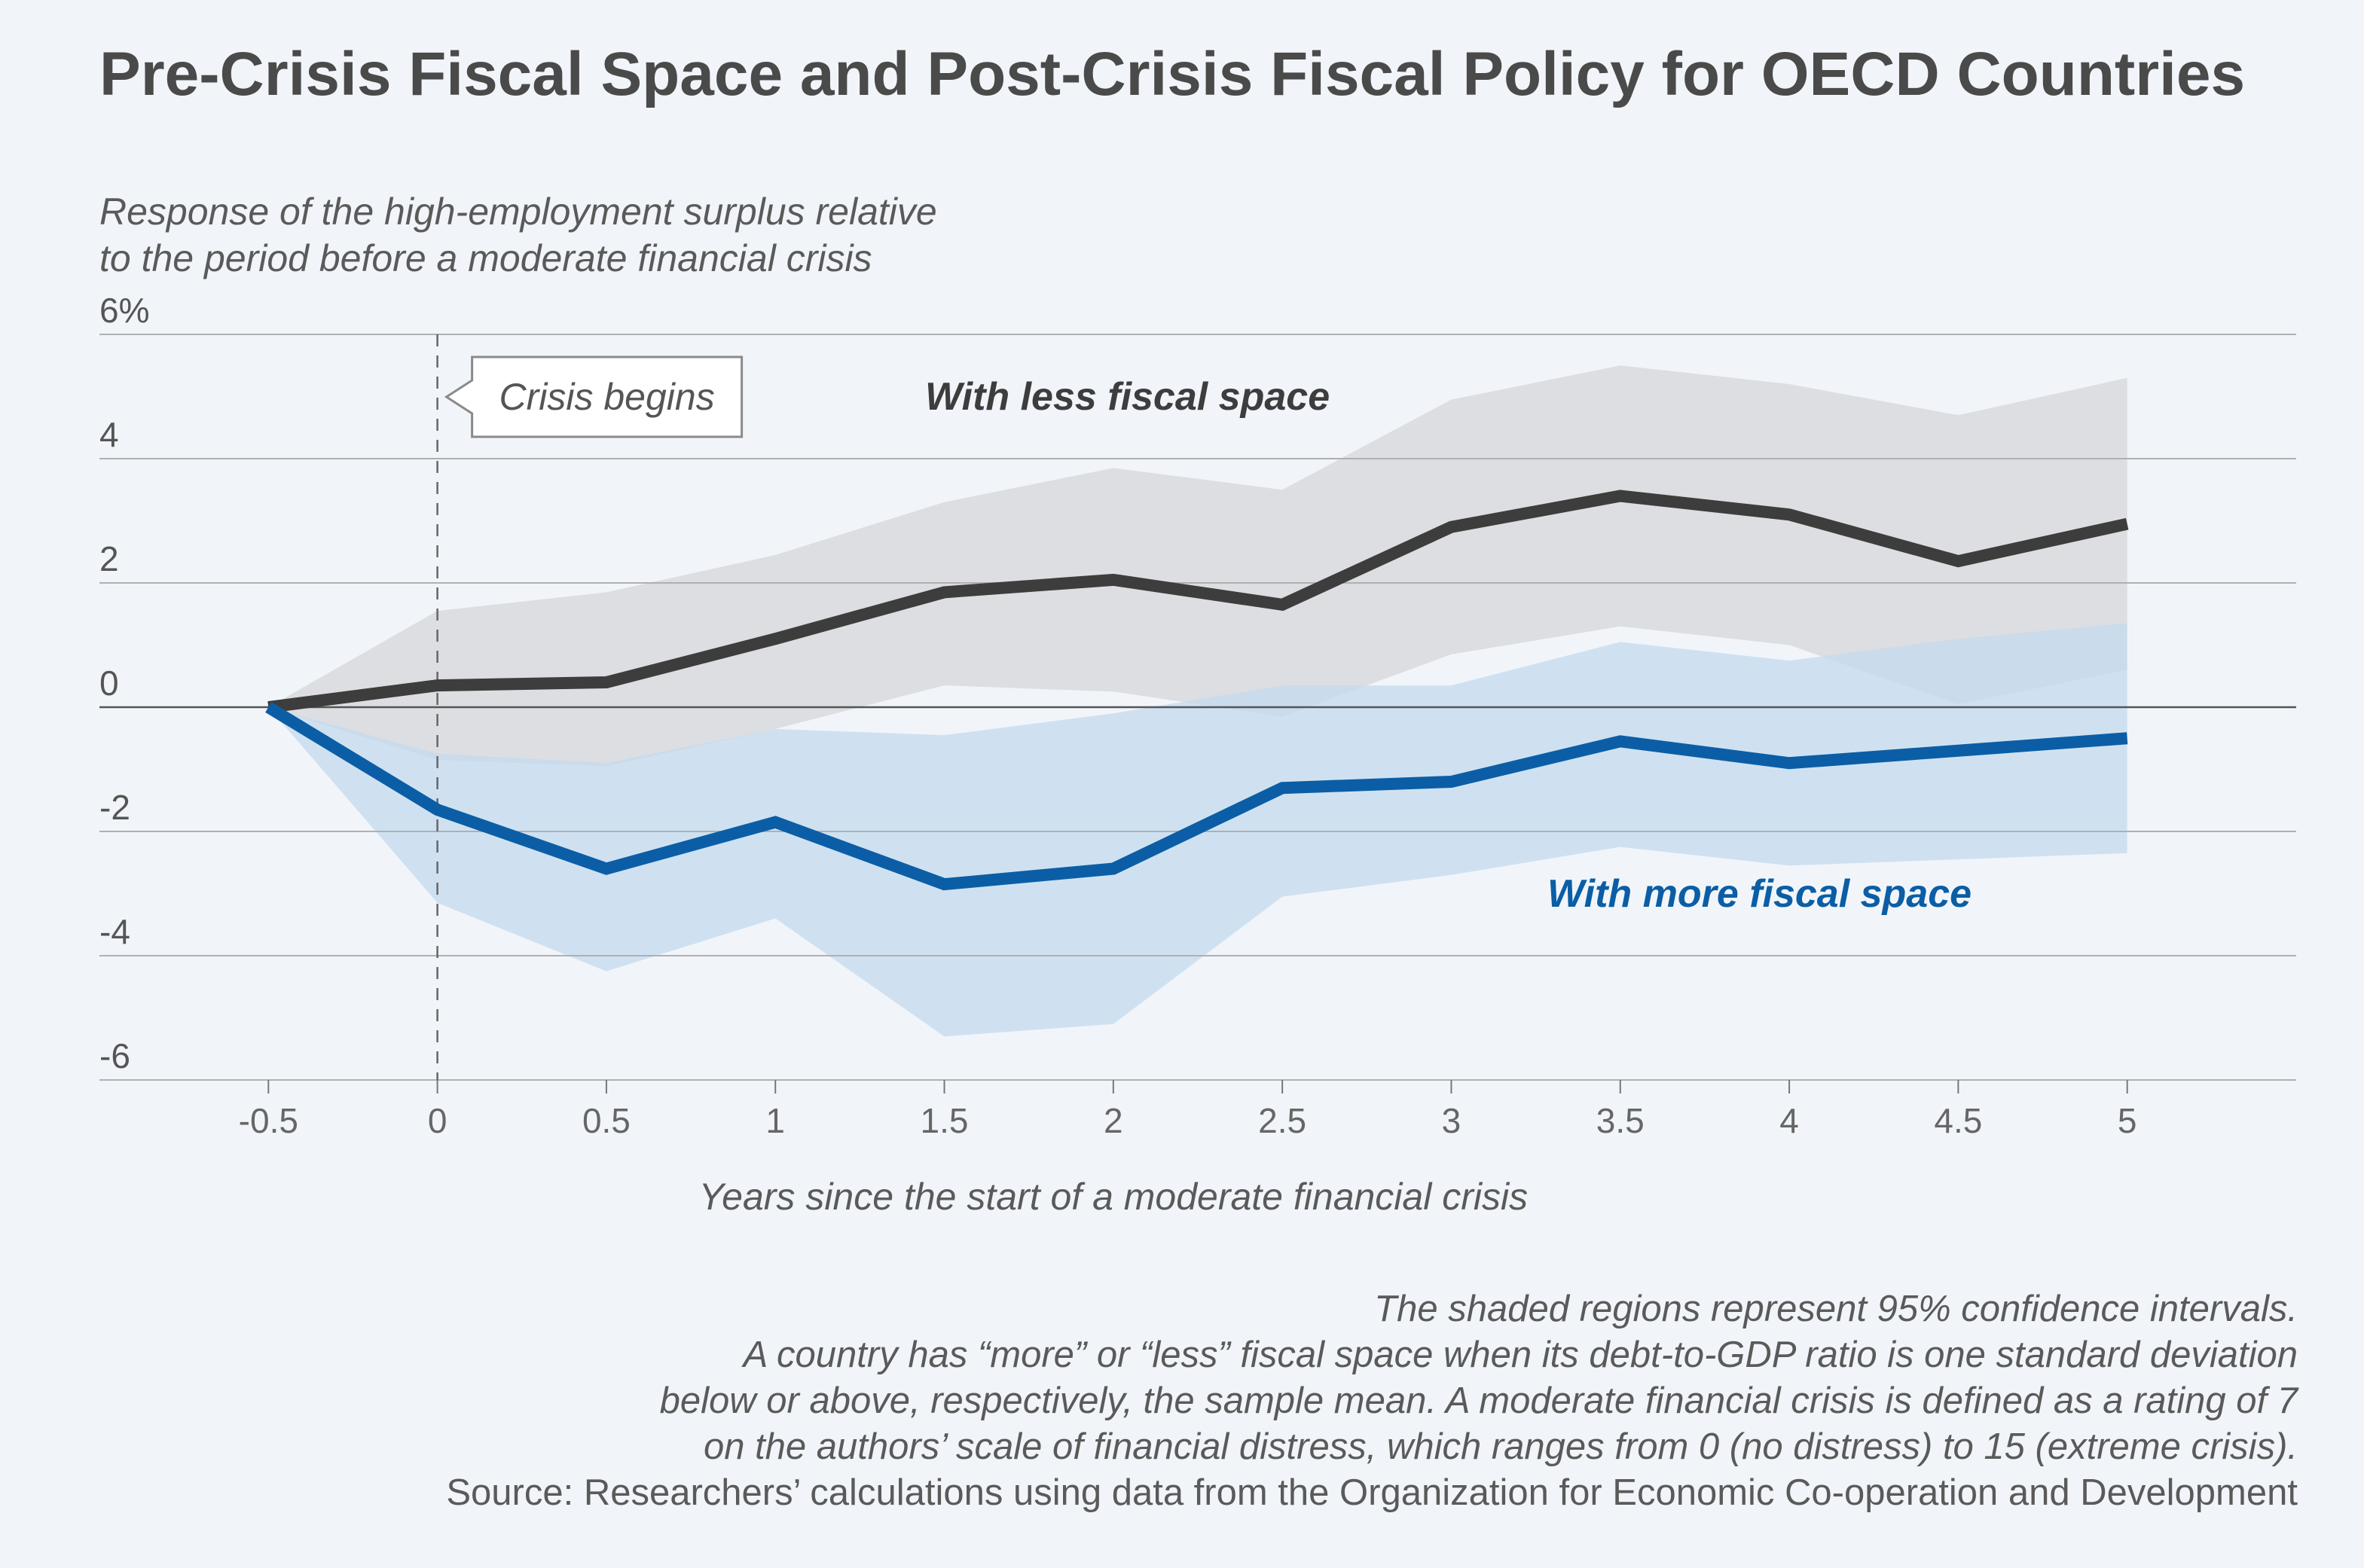 The image size is (2364, 1568). Describe the element at coordinates (945, 1120) in the screenshot. I see `x-tick-label: 1.5` at that location.